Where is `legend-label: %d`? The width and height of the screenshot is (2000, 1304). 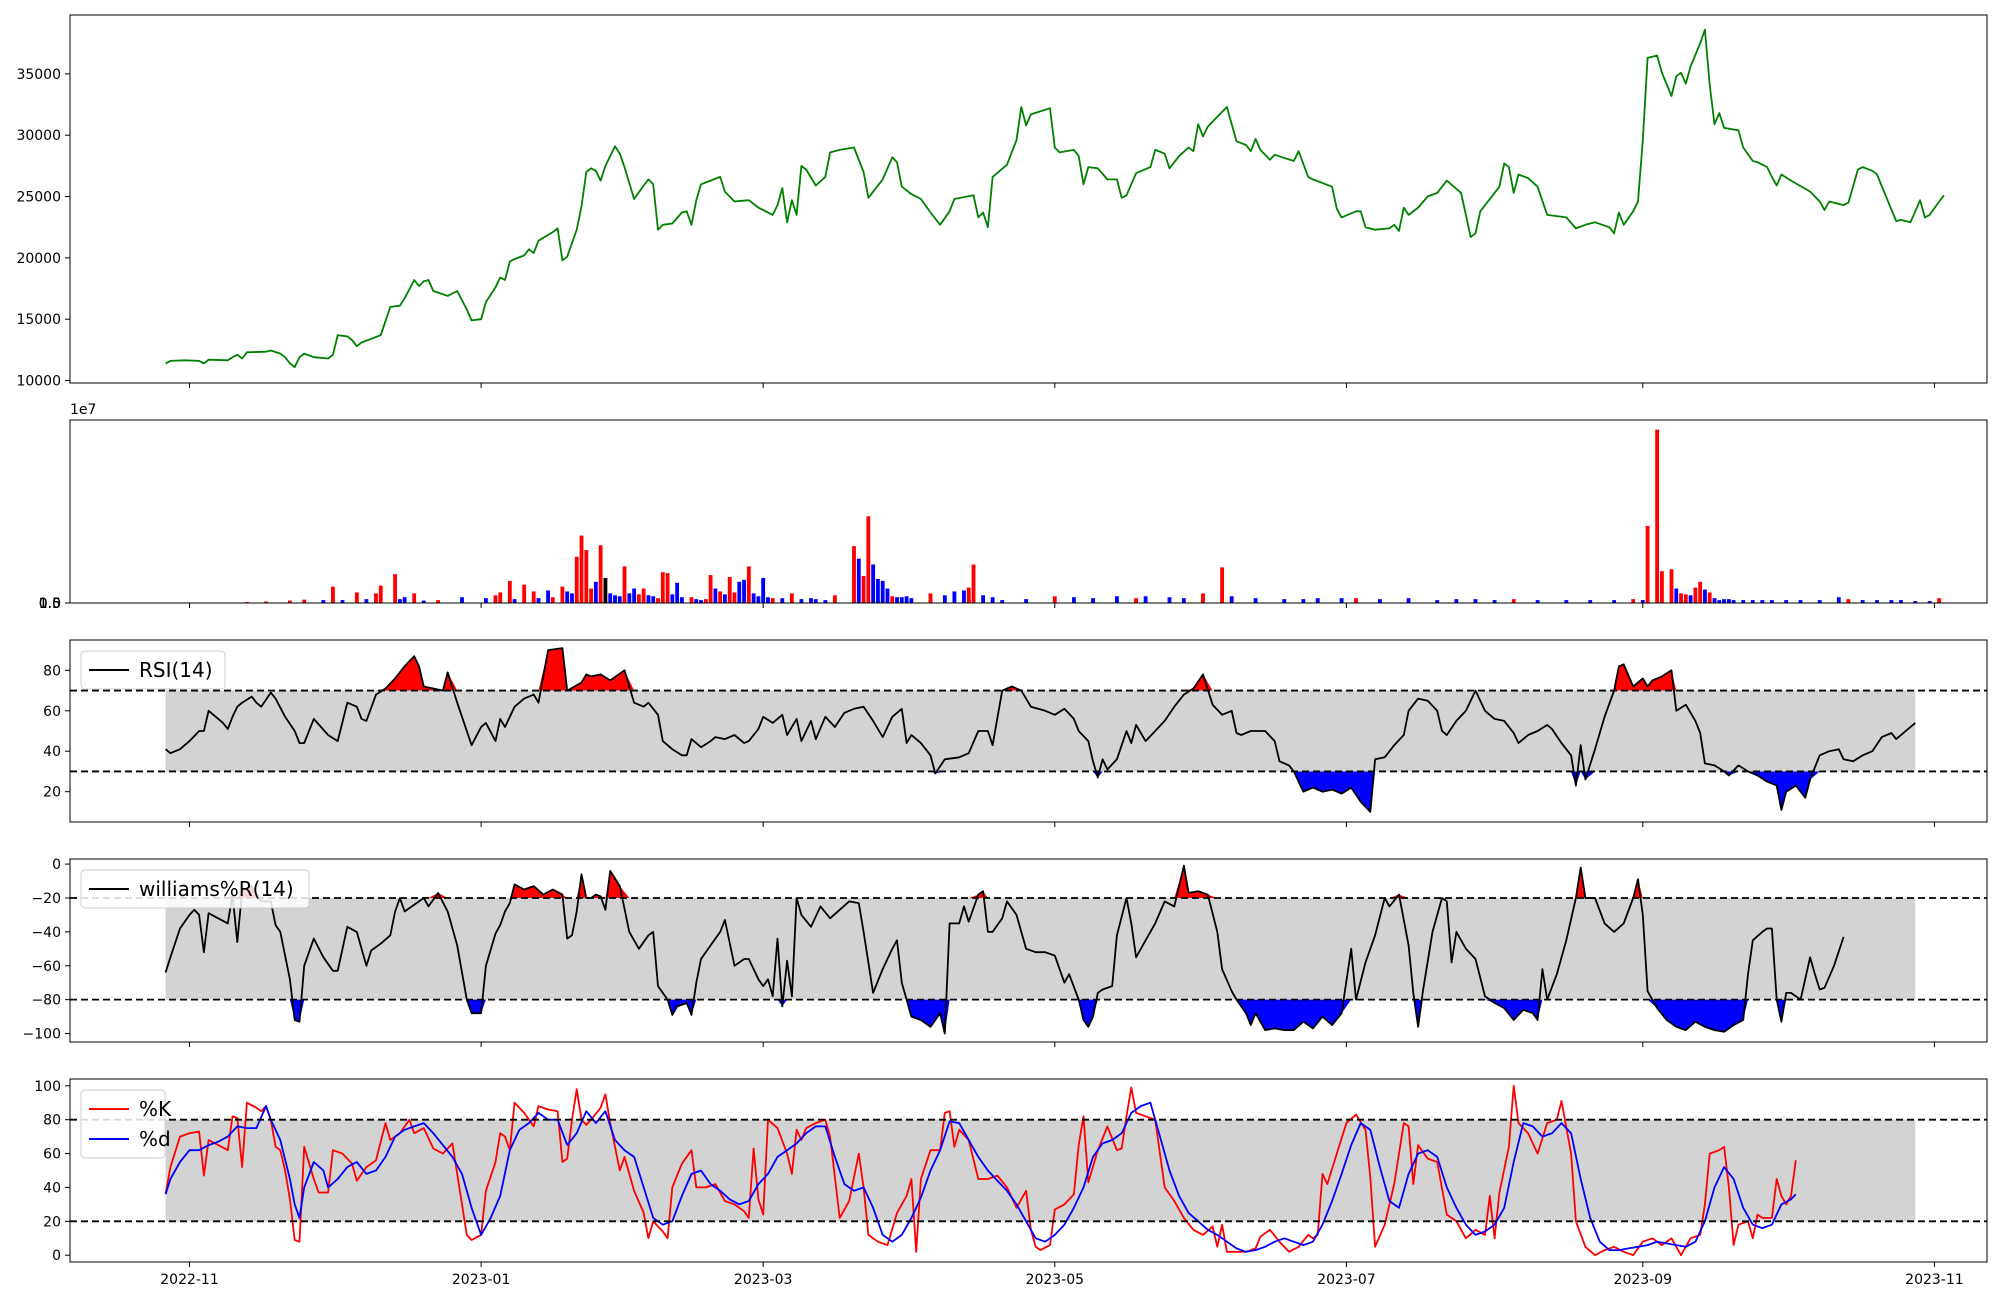
legend-label: %d is located at coordinates (155, 1139).